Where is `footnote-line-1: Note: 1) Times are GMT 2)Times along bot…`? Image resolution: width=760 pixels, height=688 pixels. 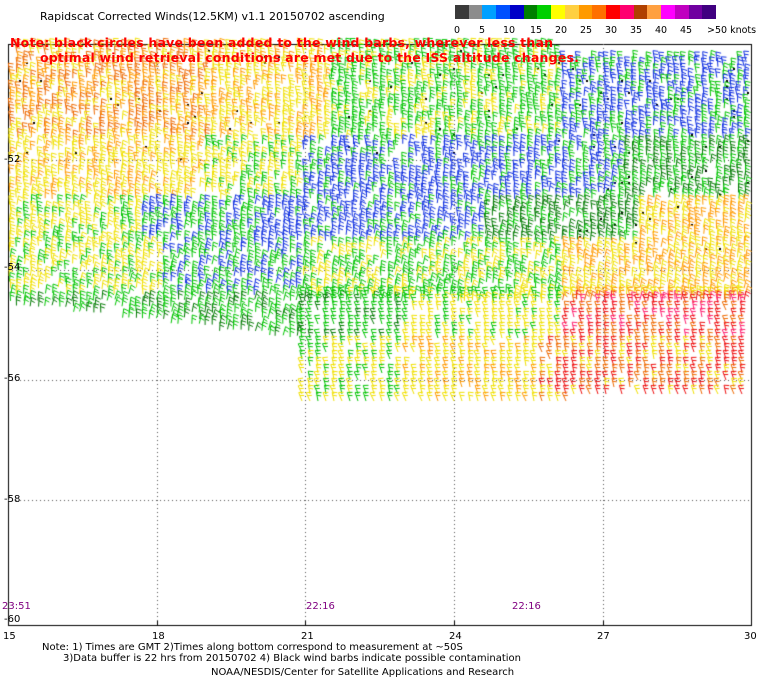
footnote-line-1: Note: 1) Times are GMT 2)Times along bot… is located at coordinates (252, 647).